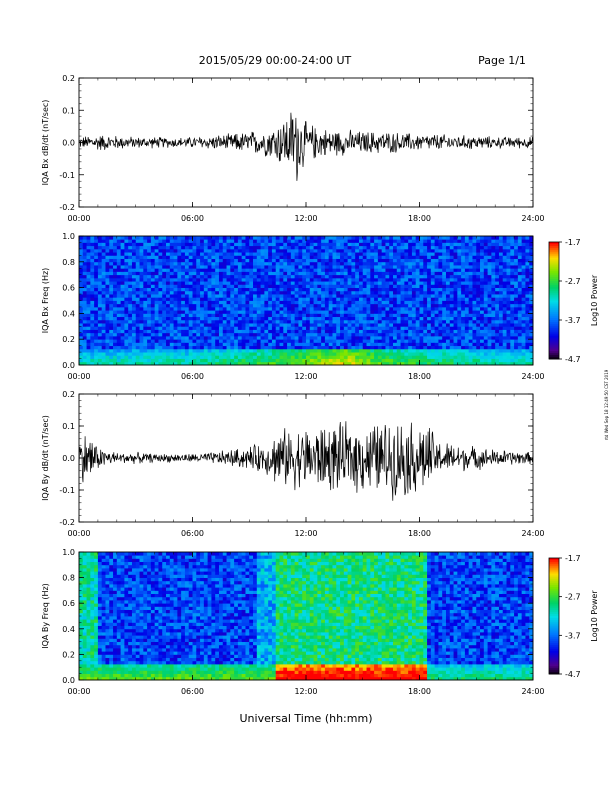 This screenshot has height=796, width=612. I want to click on side-timestamp: rtd Wed Sep 18 12:49:50 CST 2019, so click(606, 404).